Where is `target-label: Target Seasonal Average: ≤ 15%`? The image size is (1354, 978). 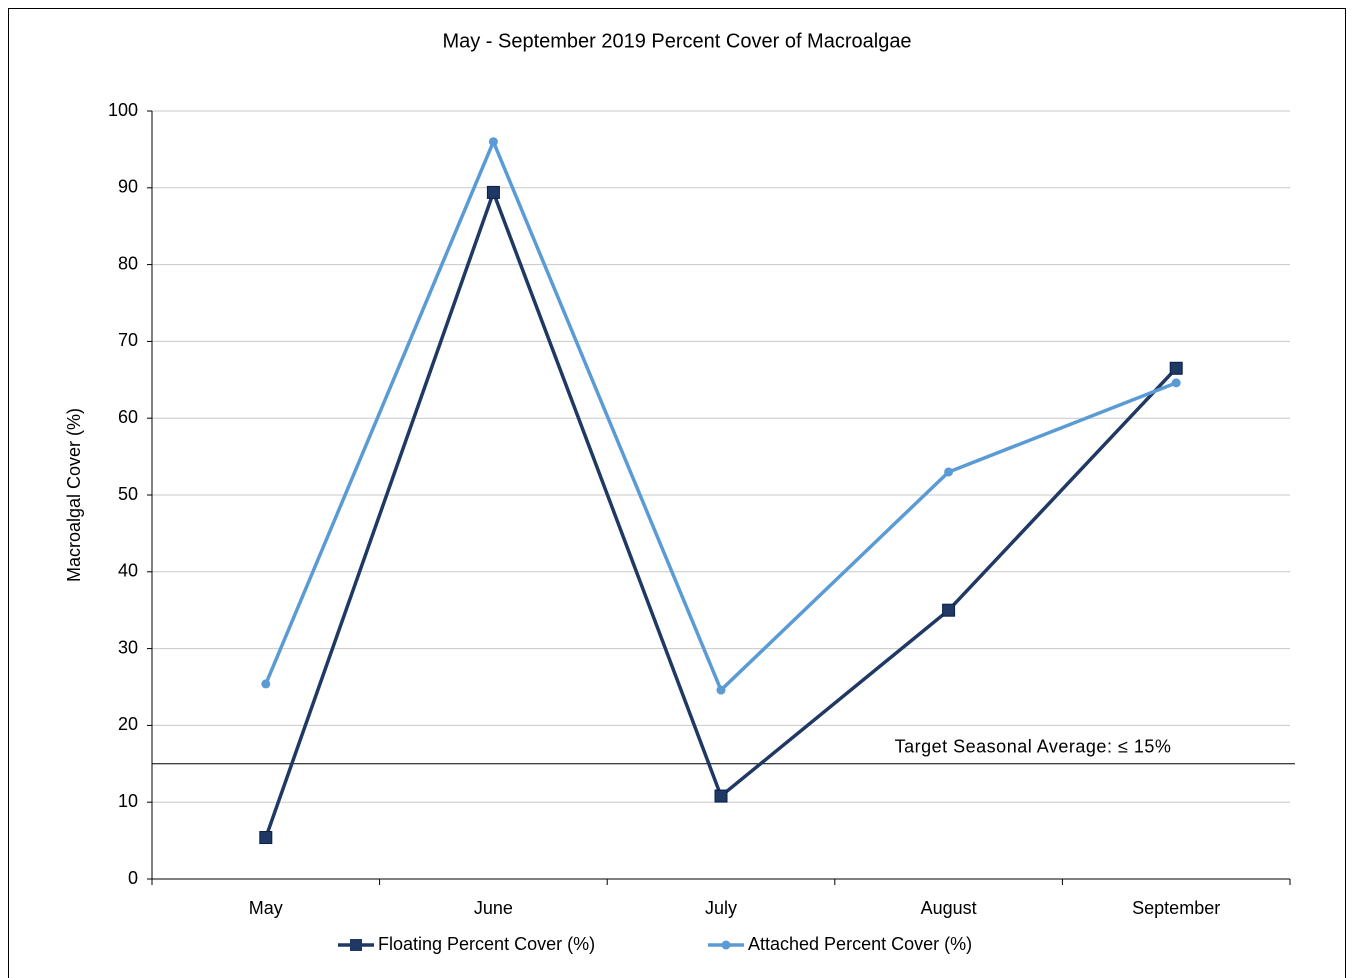 target-label: Target Seasonal Average: ≤ 15% is located at coordinates (1033, 747).